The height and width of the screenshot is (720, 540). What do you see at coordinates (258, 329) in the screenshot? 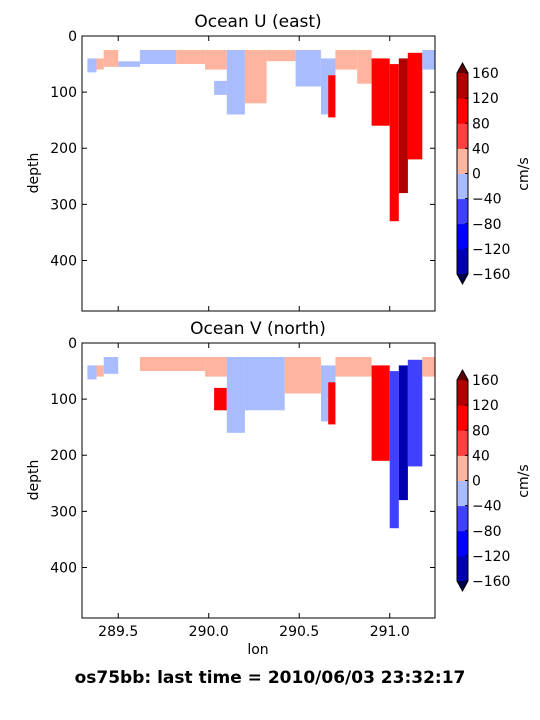
I see `chart-title-ocean-v: Ocean V (north)` at bounding box center [258, 329].